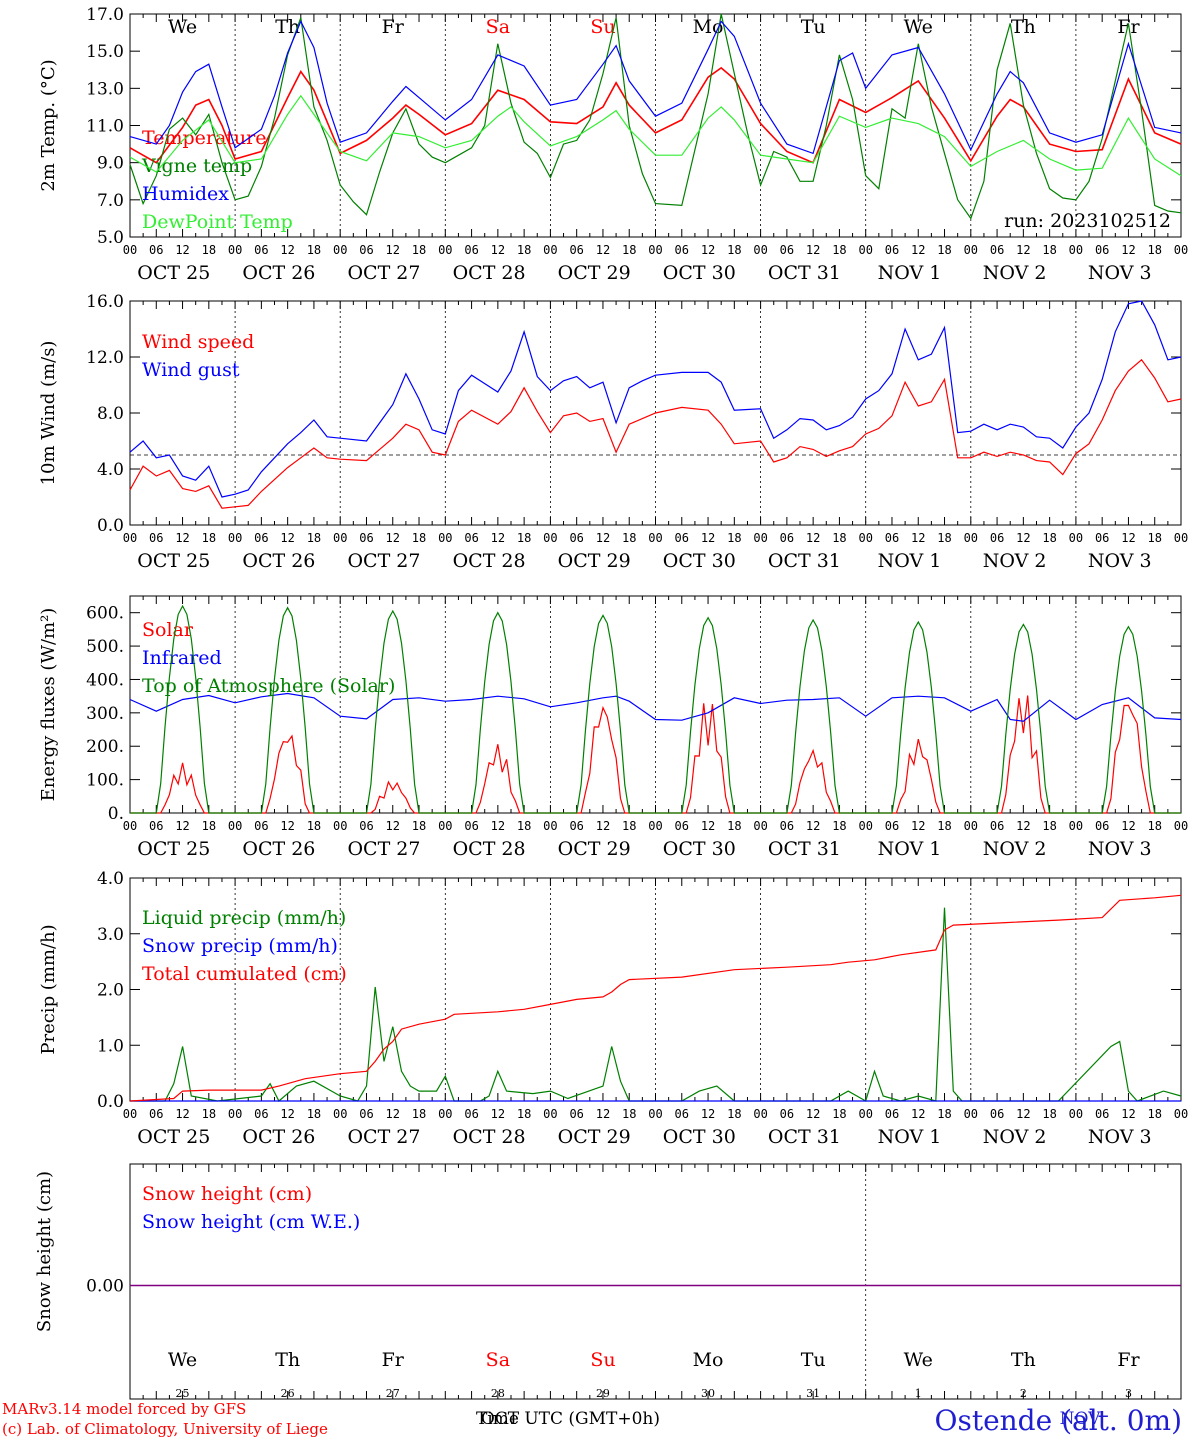 The height and width of the screenshot is (1440, 1194). What do you see at coordinates (1015, 1137) in the screenshot?
I see `date-label: NOV 2` at bounding box center [1015, 1137].